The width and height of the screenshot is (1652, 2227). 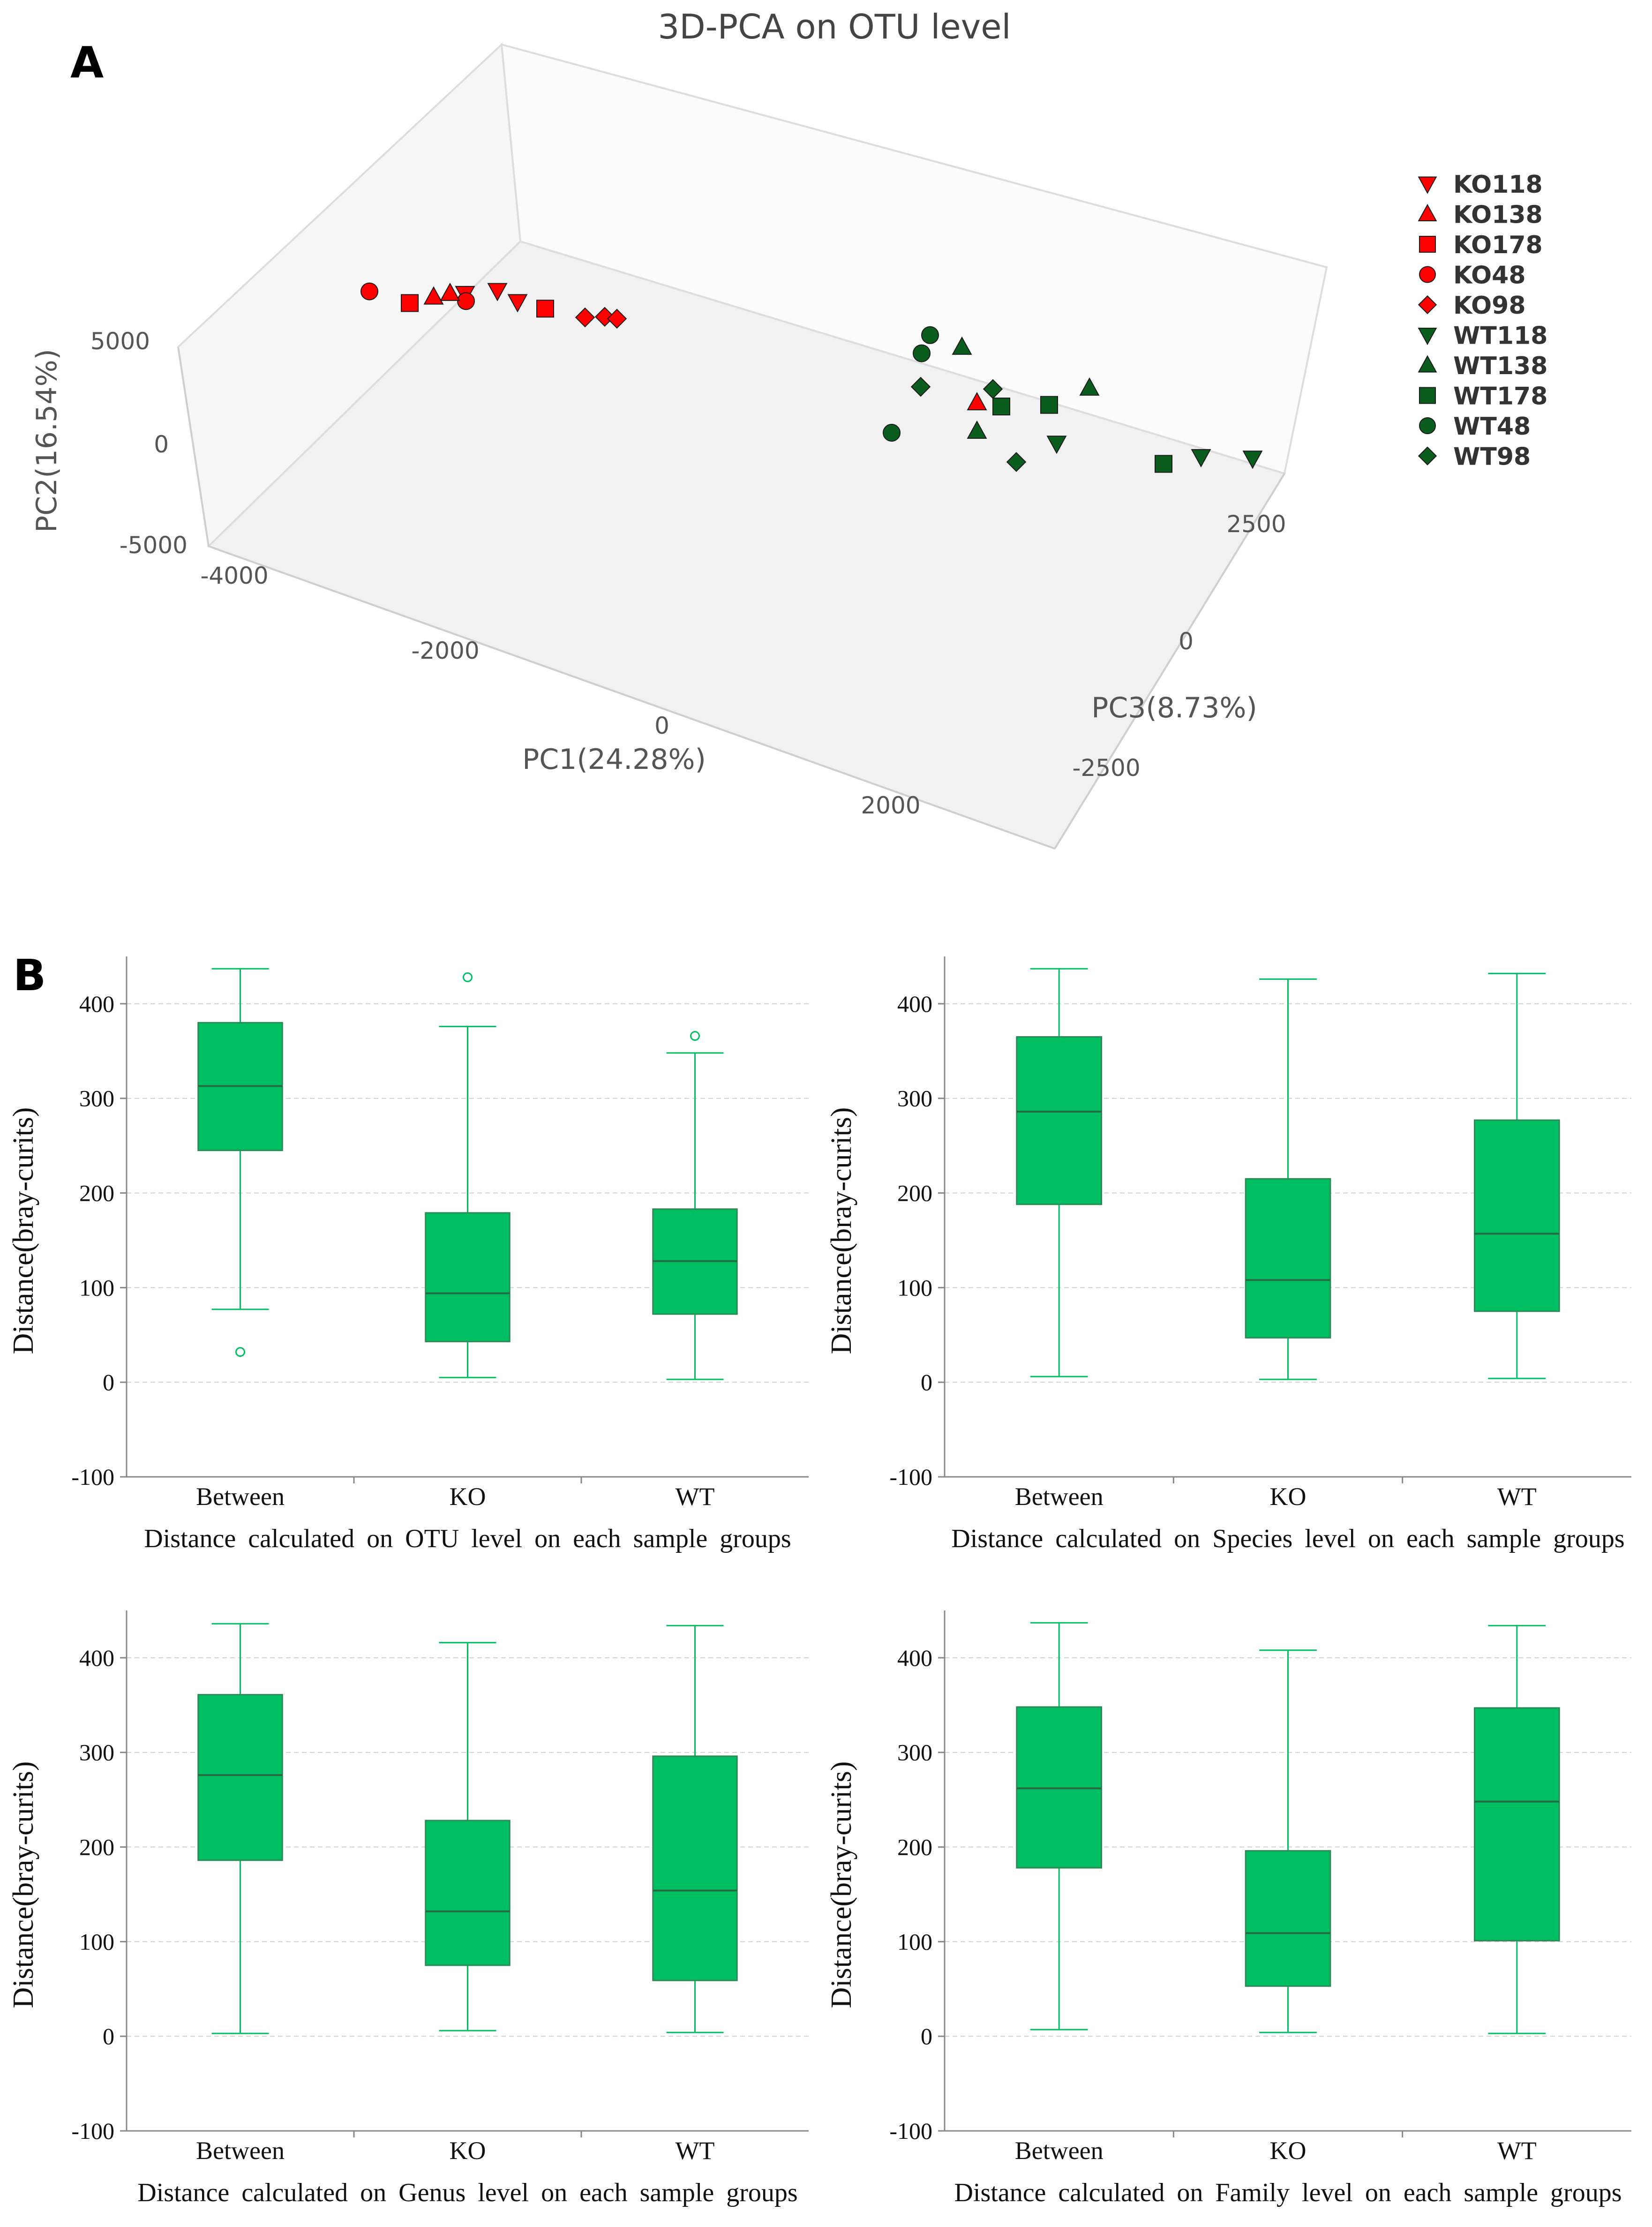 What do you see at coordinates (1500, 397) in the screenshot?
I see `legend-label: WT178` at bounding box center [1500, 397].